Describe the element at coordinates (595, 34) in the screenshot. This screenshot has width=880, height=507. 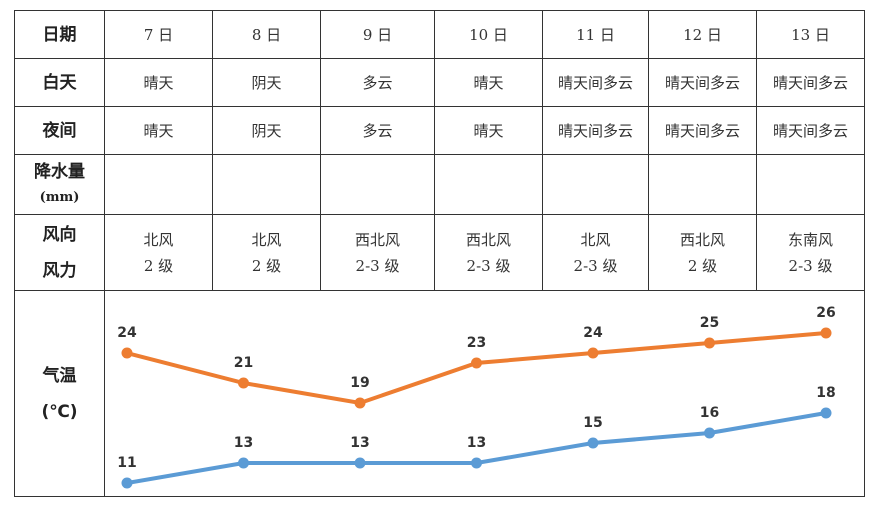
I see `date-cell: 11 日` at that location.